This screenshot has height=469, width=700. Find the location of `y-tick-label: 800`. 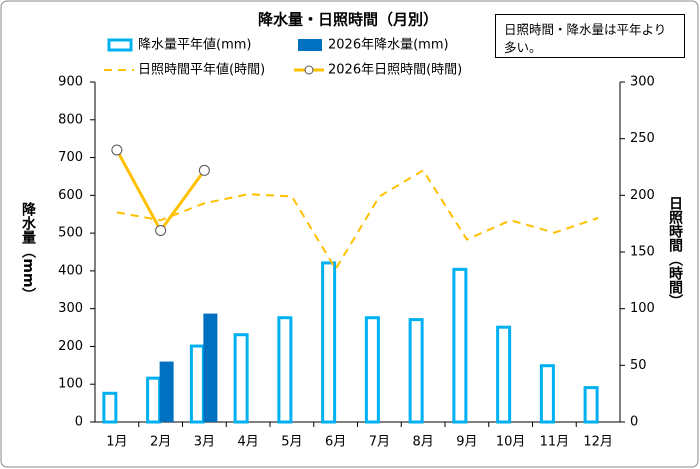

y-tick-label: 800 is located at coordinates (70, 119).